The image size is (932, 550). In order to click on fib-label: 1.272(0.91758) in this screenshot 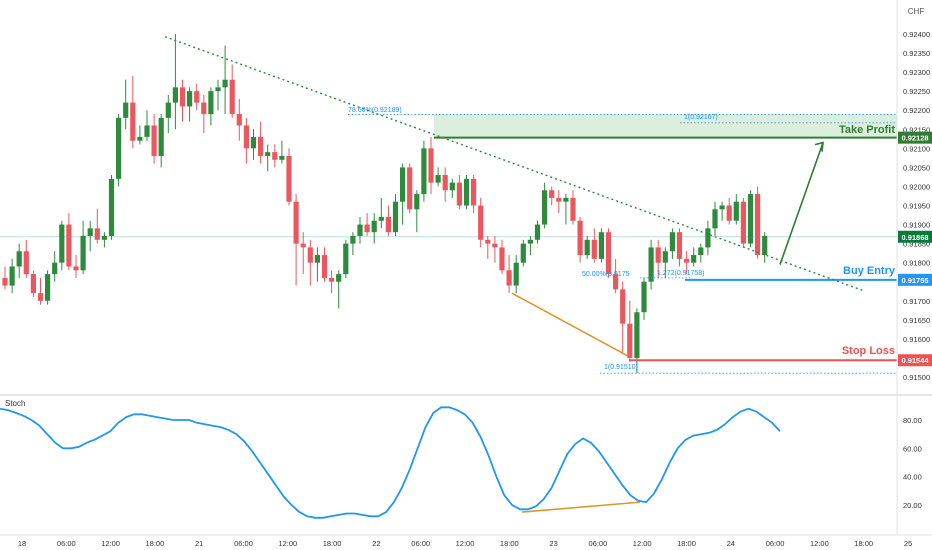, I will do `click(680, 273)`.